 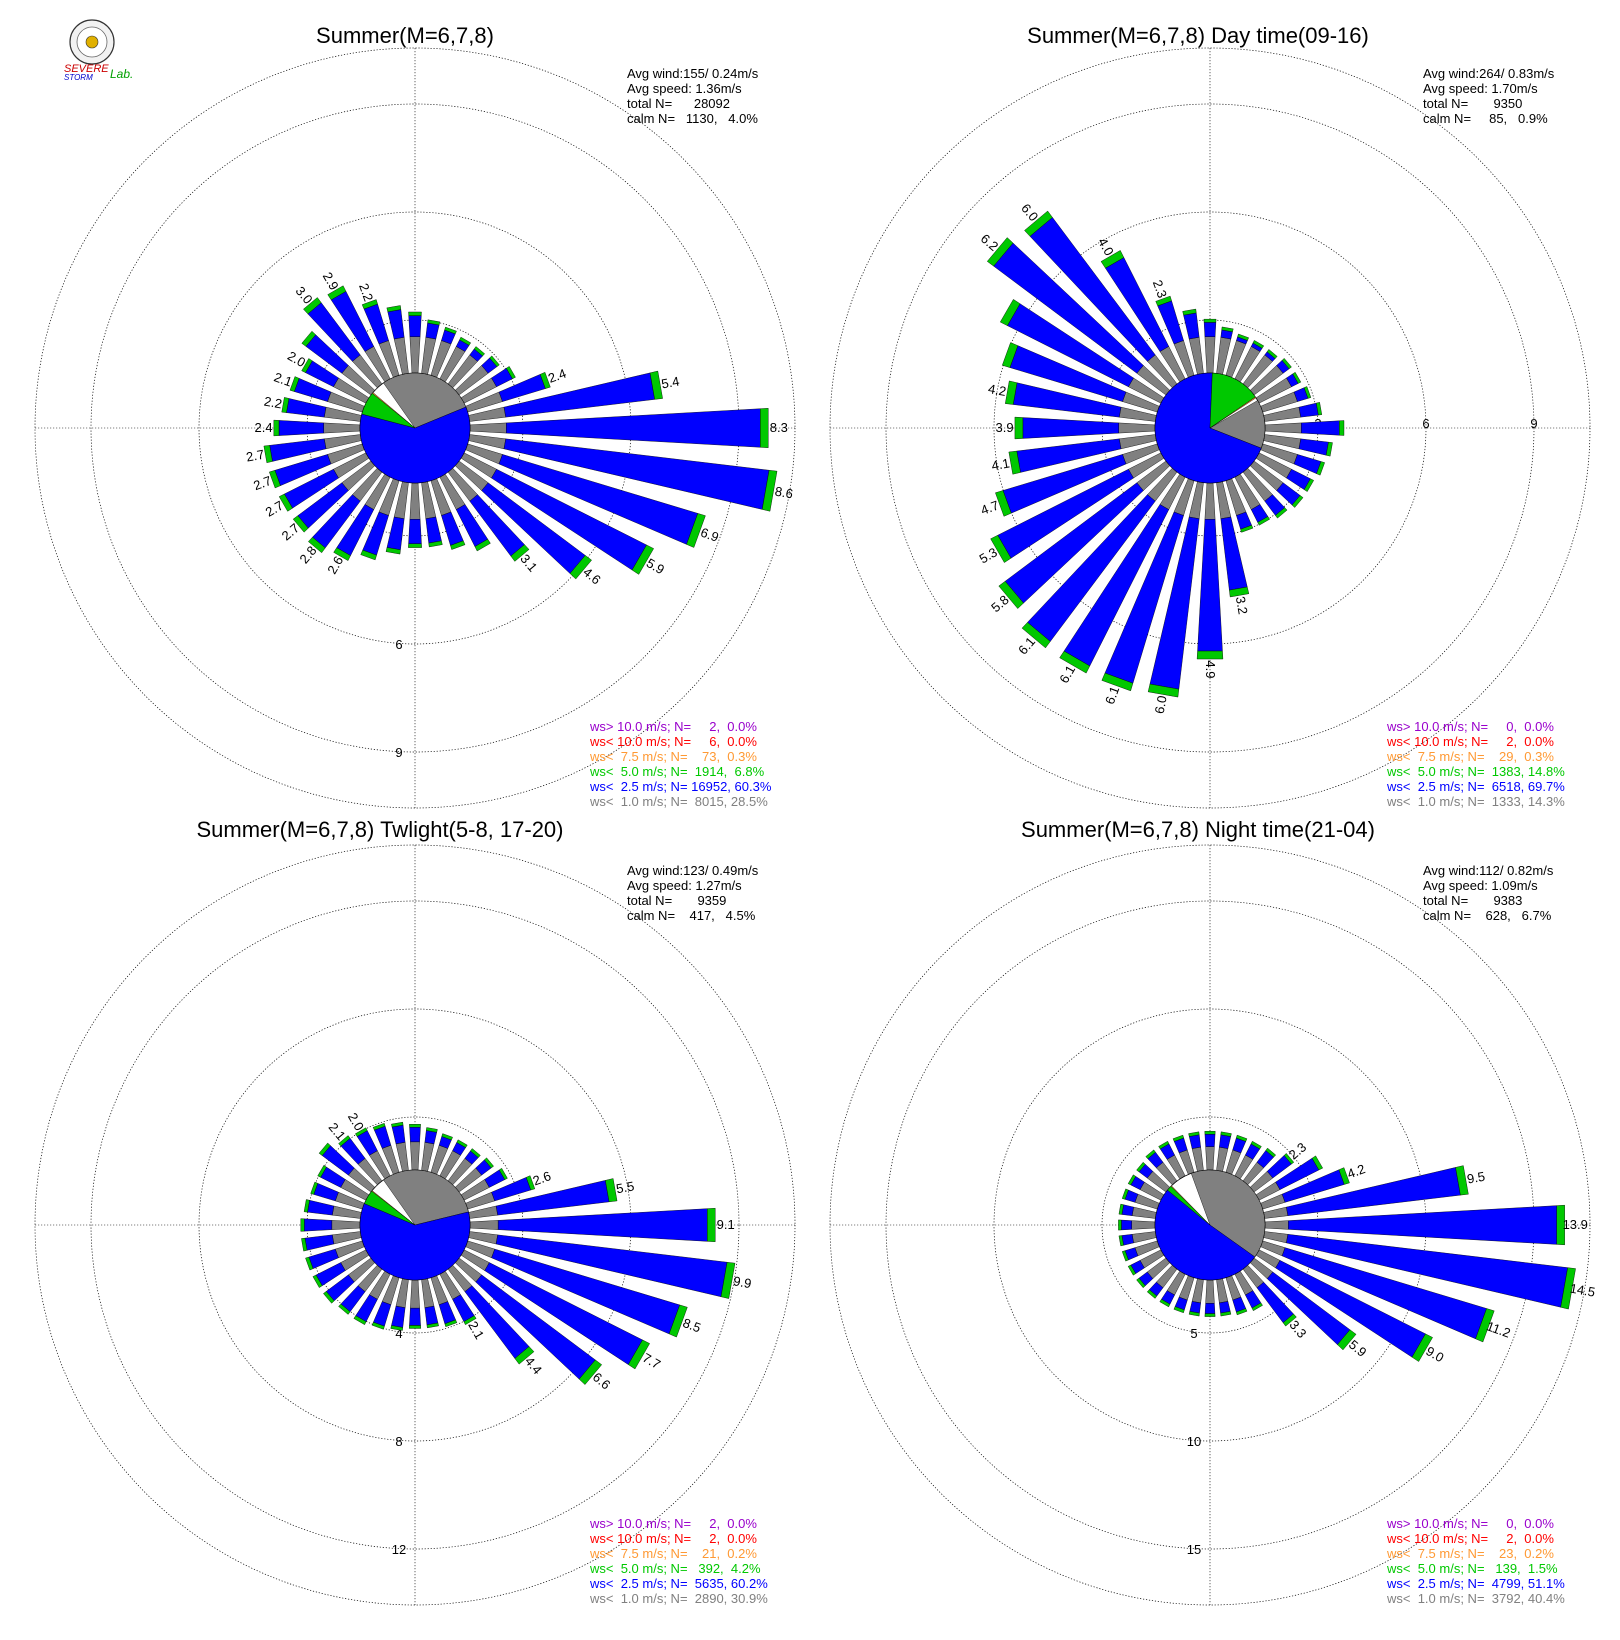 What do you see at coordinates (557, 376) in the screenshot?
I see `bar-value-label: 2.4` at bounding box center [557, 376].